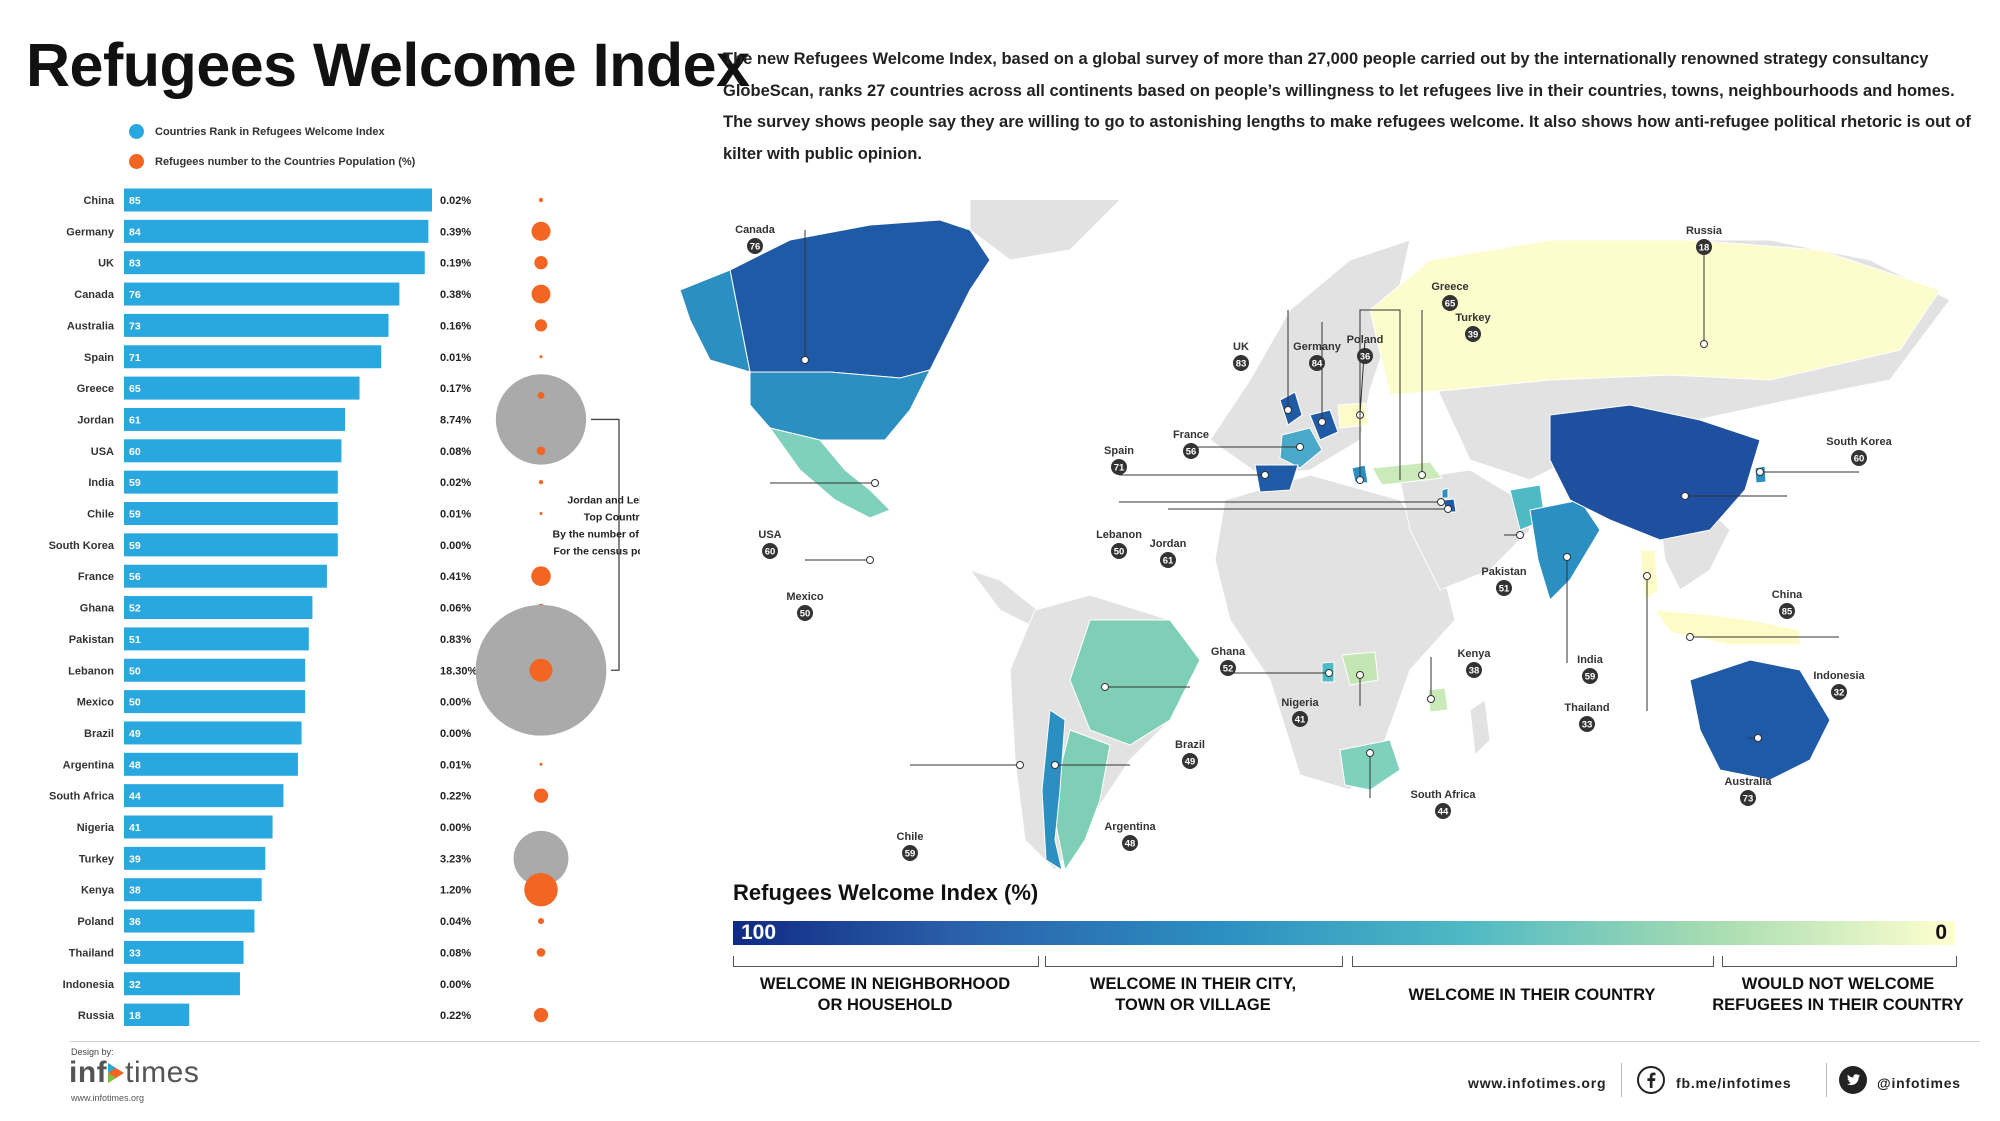  Describe the element at coordinates (95, 389) in the screenshot. I see `country-label: Greece` at that location.